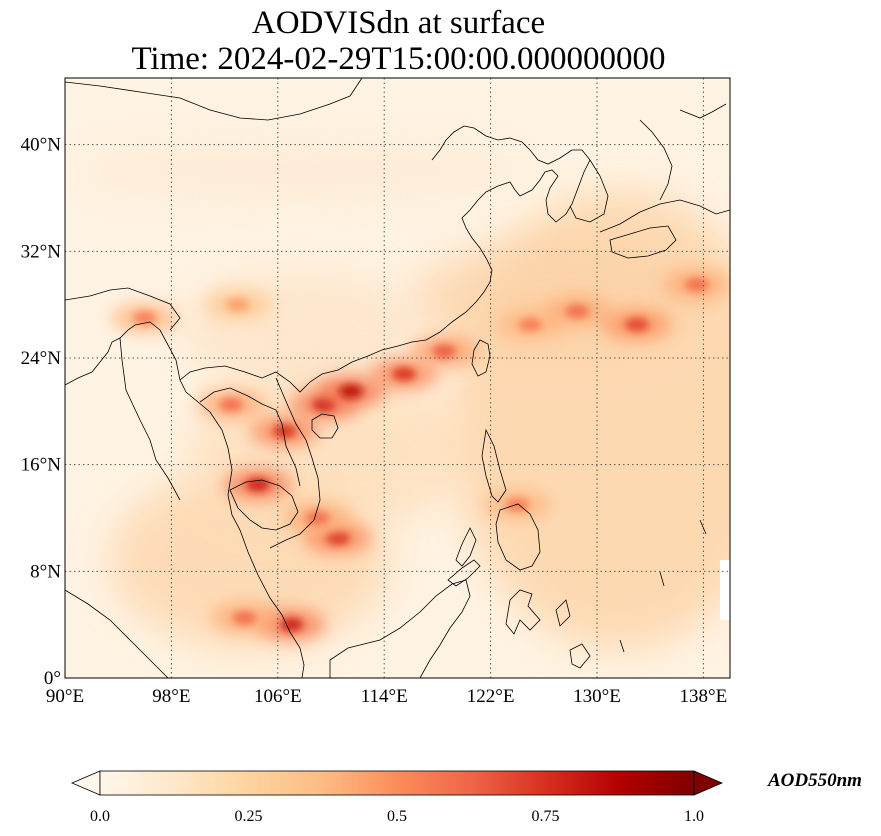  What do you see at coordinates (171, 696) in the screenshot?
I see `lon-tick-label: 98°E` at bounding box center [171, 696].